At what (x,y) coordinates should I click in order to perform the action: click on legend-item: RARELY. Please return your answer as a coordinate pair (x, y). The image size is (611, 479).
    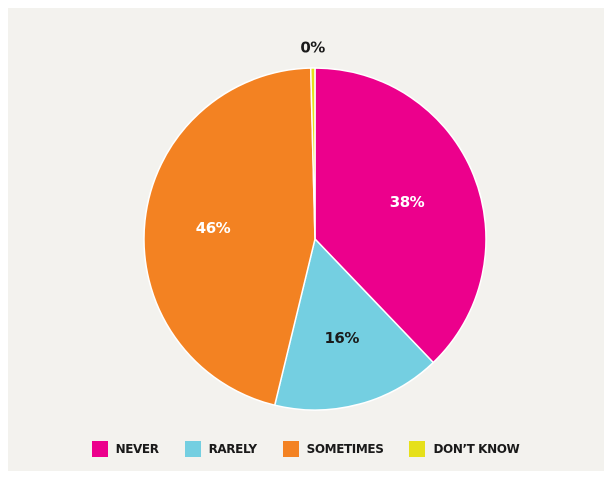
    Looking at the image, I should click on (220, 449).